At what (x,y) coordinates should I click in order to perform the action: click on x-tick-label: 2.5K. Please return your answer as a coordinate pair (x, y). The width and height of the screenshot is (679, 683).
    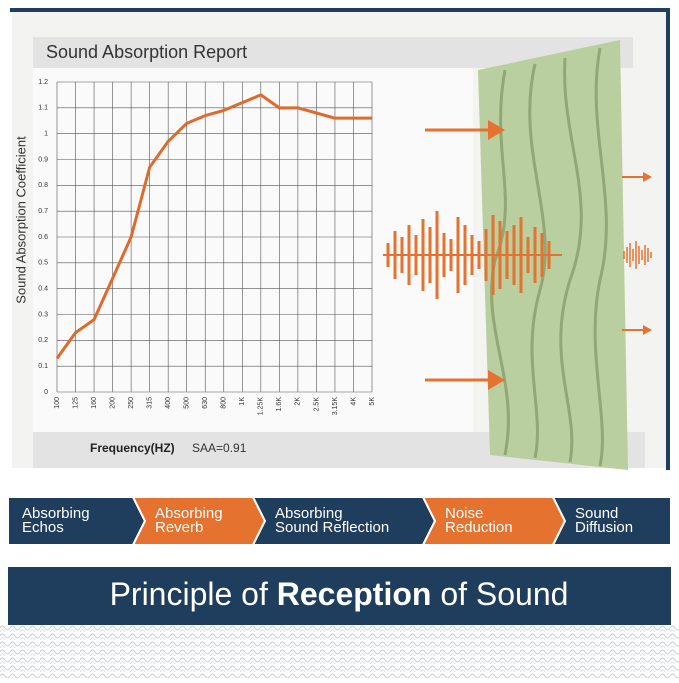
    Looking at the image, I should click on (316, 404).